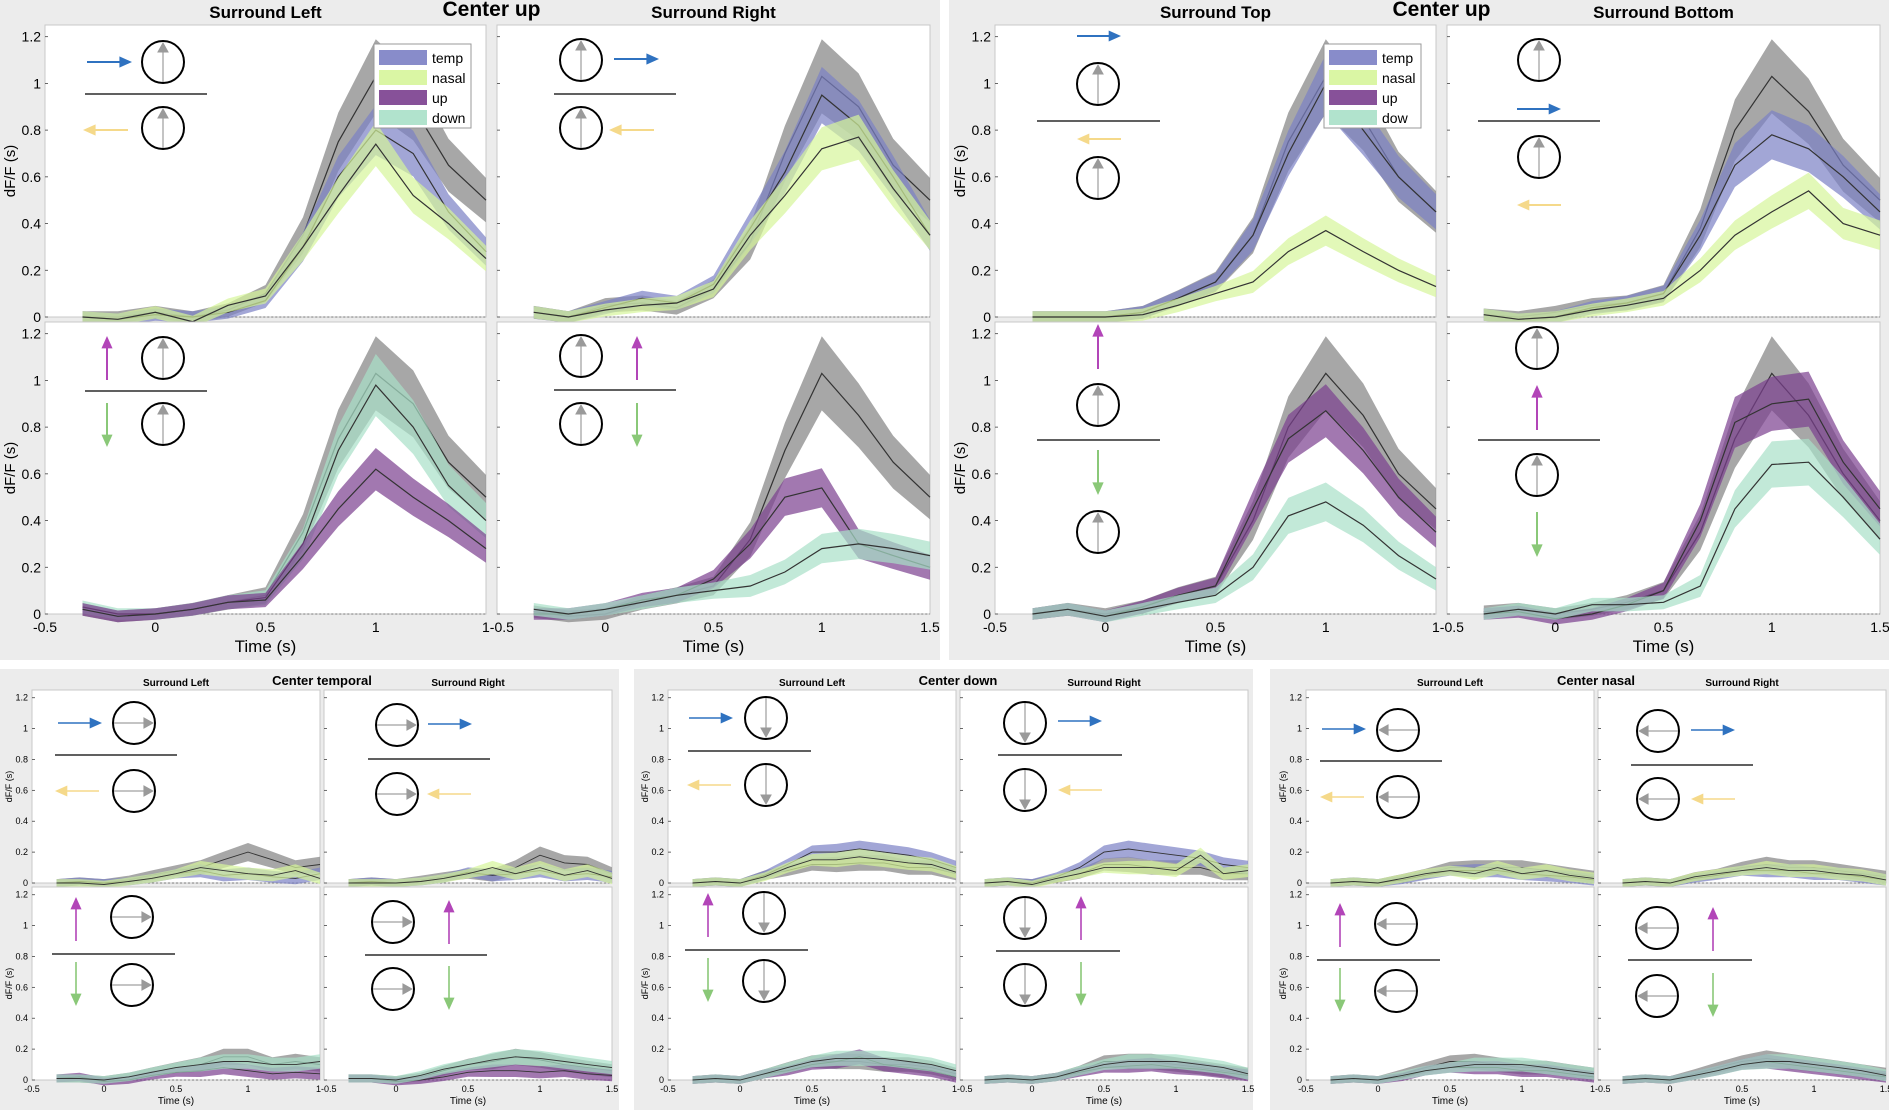 The height and width of the screenshot is (1110, 1889). I want to click on panel-13: 0 0.2 0.4 0.6 0.8 1 1.2, so click(804, 788).